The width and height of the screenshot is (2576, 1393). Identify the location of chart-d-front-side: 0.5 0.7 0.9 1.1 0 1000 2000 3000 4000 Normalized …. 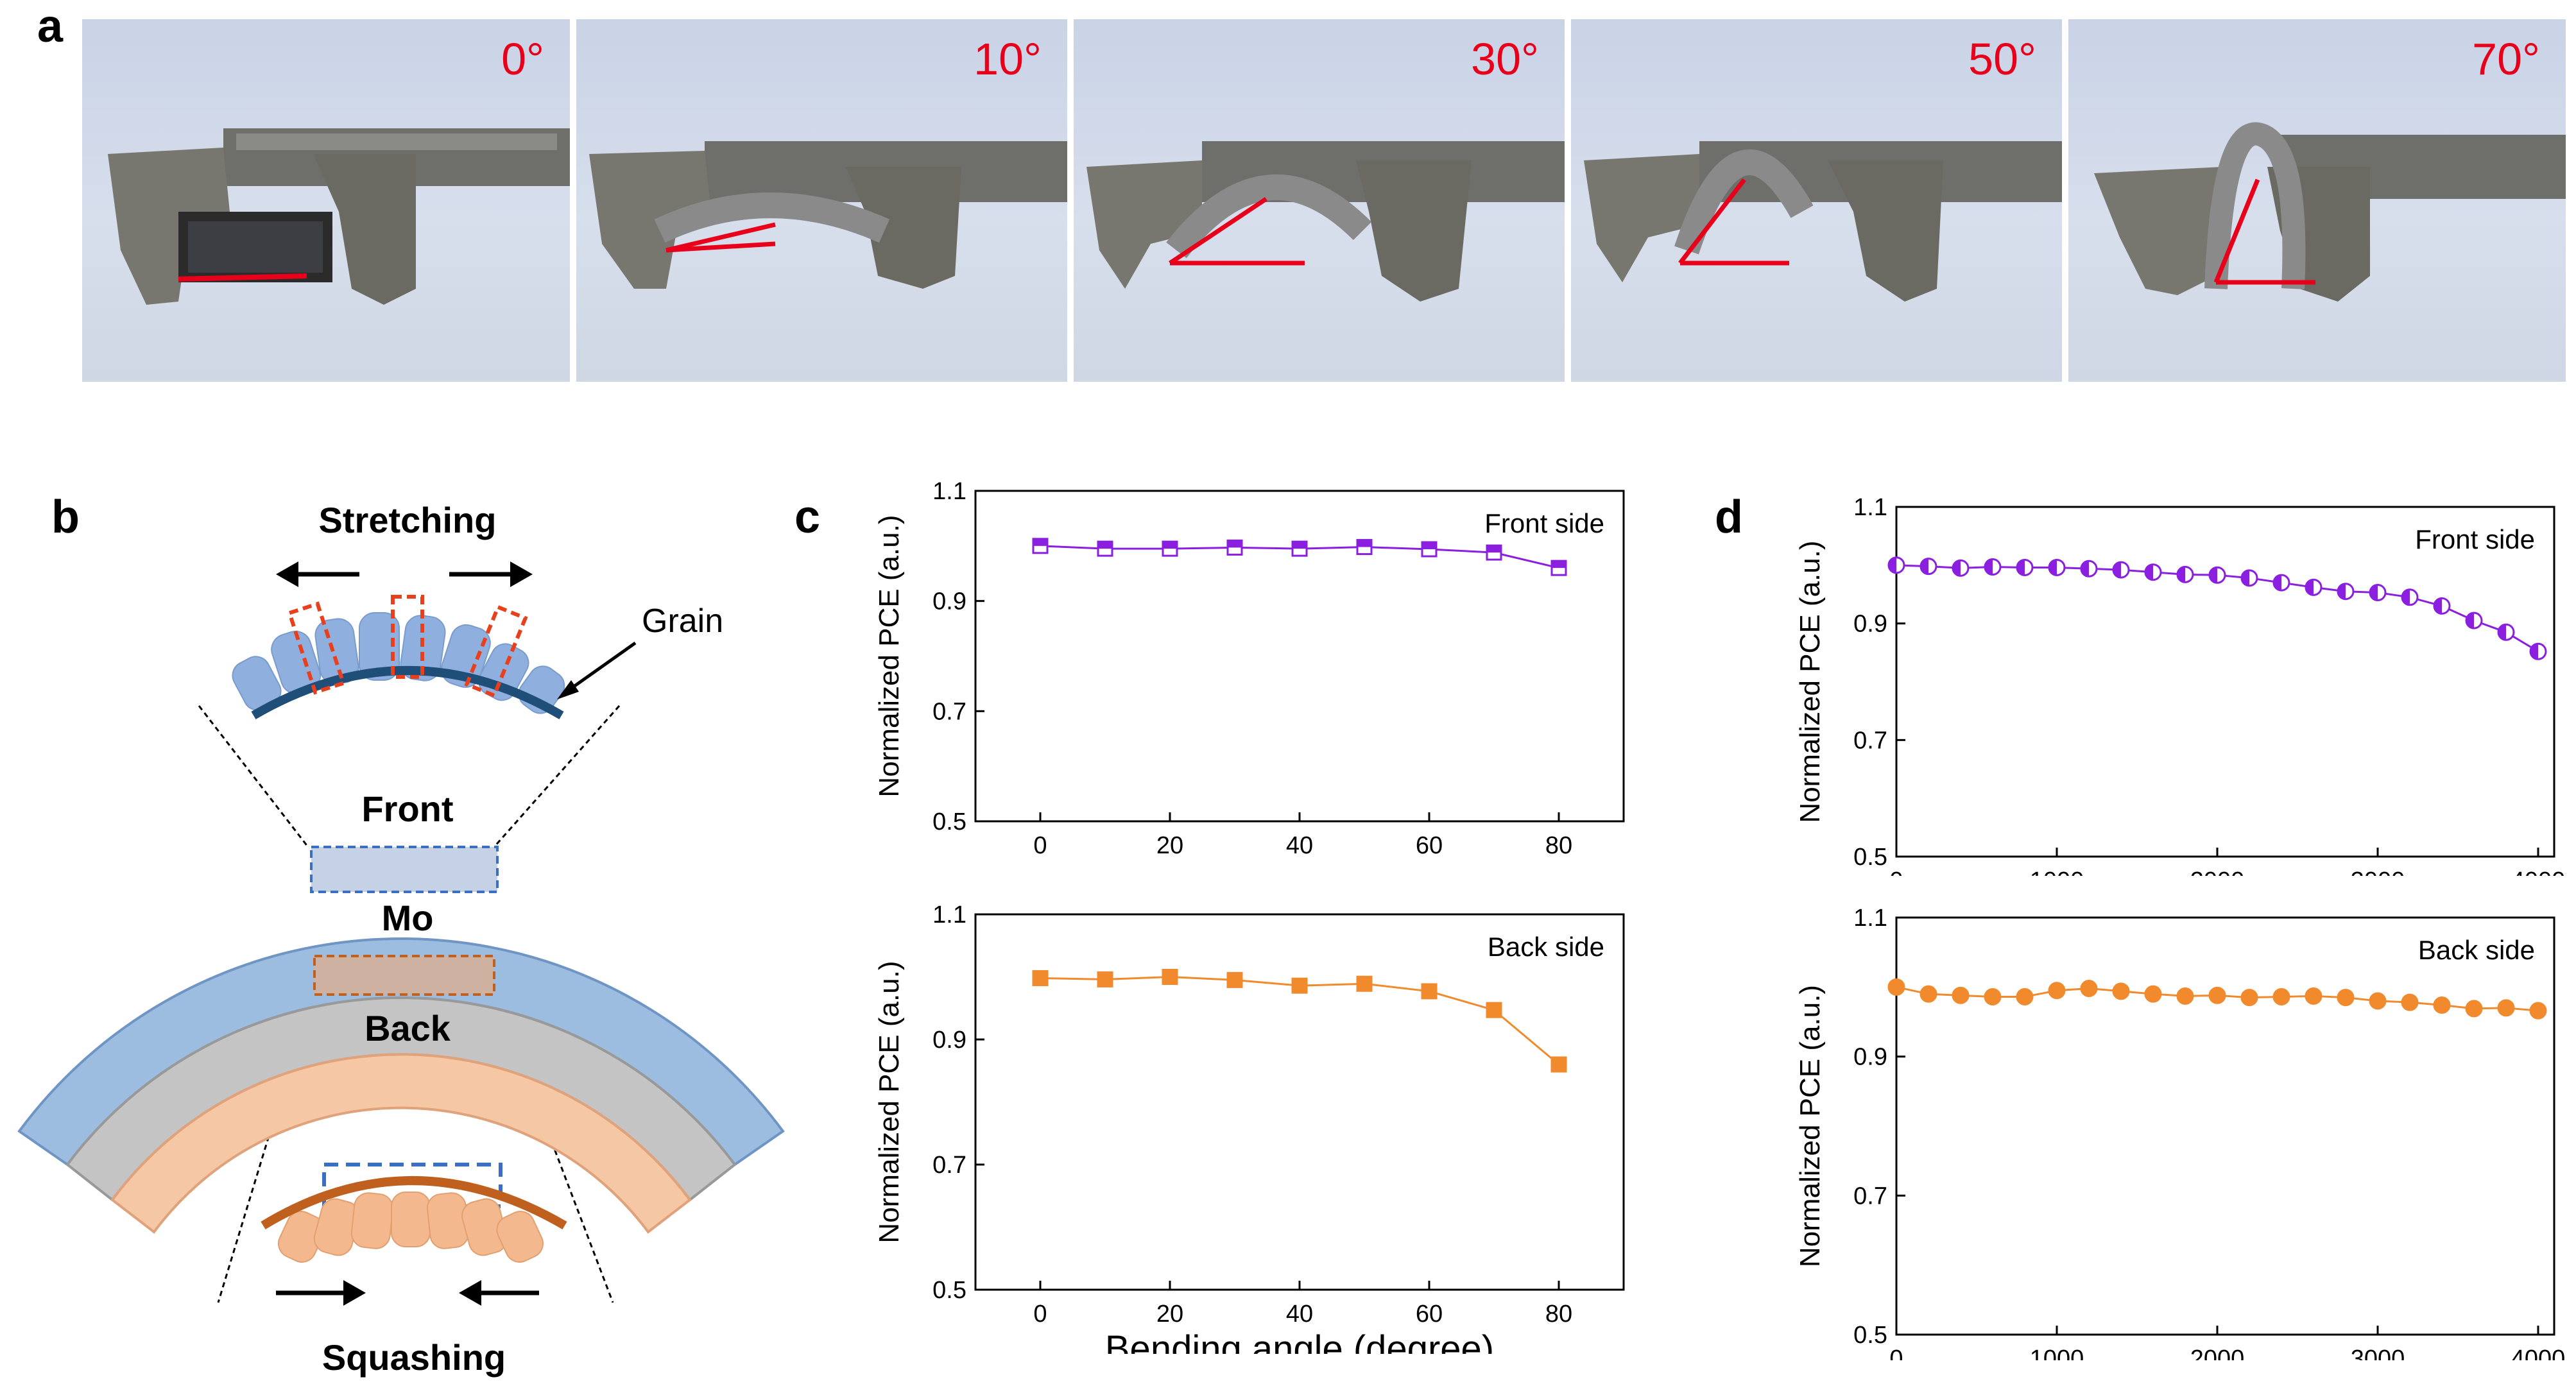
(2179, 685).